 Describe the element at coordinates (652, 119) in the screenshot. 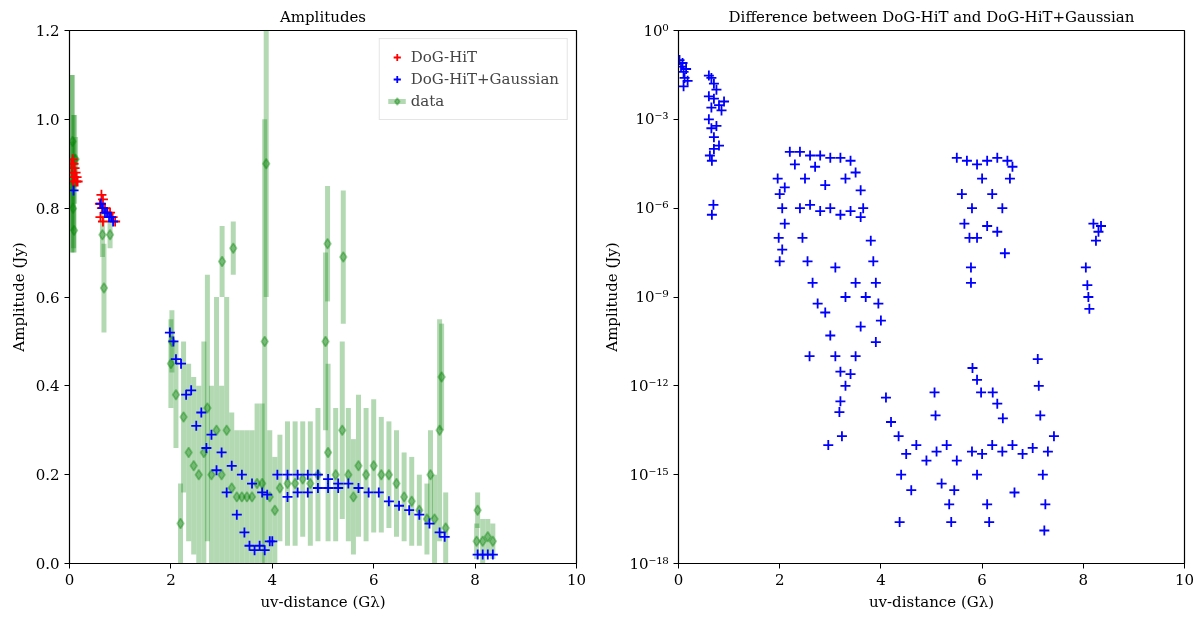

I see `y-tick-label: 10⁻³` at that location.